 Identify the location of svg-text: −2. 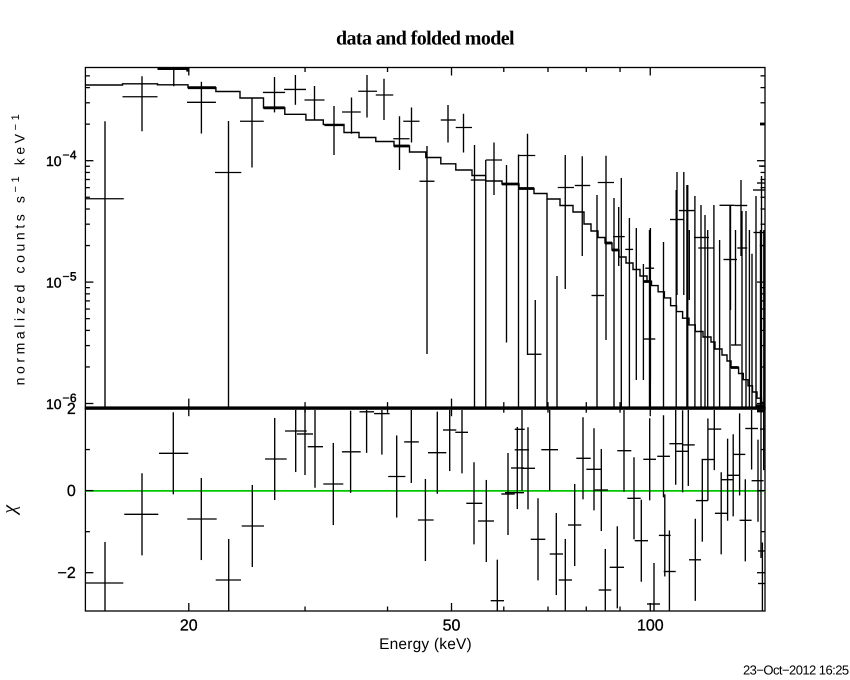
(67, 573).